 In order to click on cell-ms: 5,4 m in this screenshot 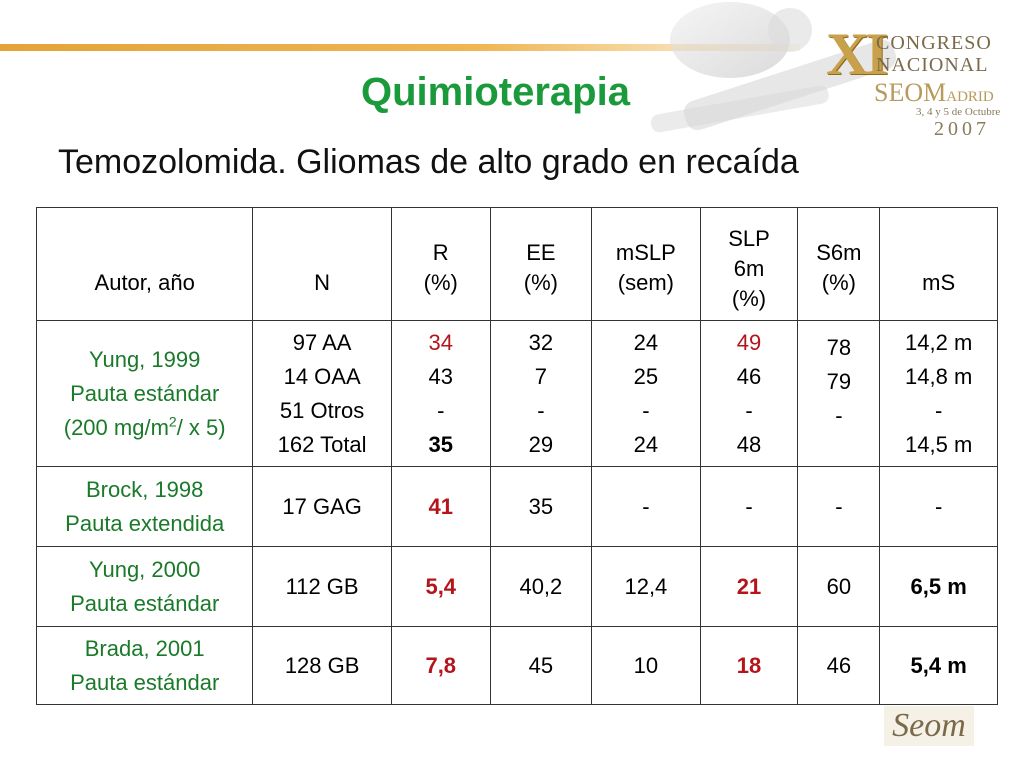, I will do `click(938, 665)`.